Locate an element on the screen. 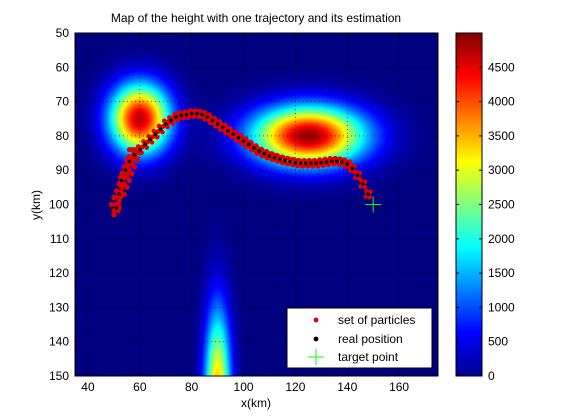 The width and height of the screenshot is (561, 420). colorbar-ticks: 0 500 1000 1500 2000 2500 3000 3500 4000 4500 is located at coordinates (485, 221).